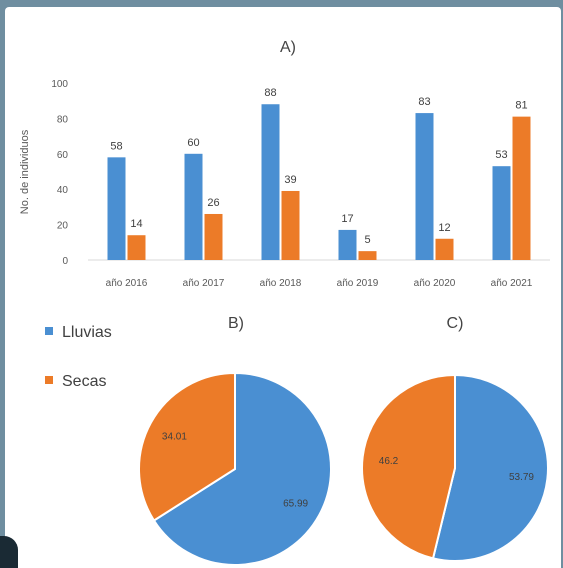  I want to click on pie-value-label: 34.01, so click(174, 437).